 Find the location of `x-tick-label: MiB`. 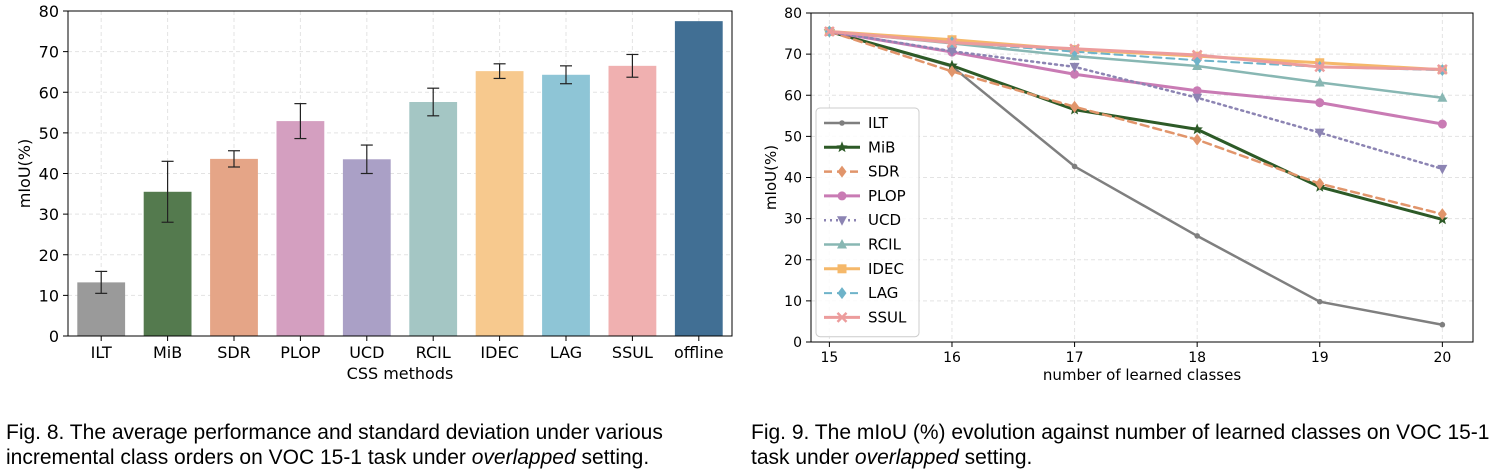

x-tick-label: MiB is located at coordinates (167, 352).